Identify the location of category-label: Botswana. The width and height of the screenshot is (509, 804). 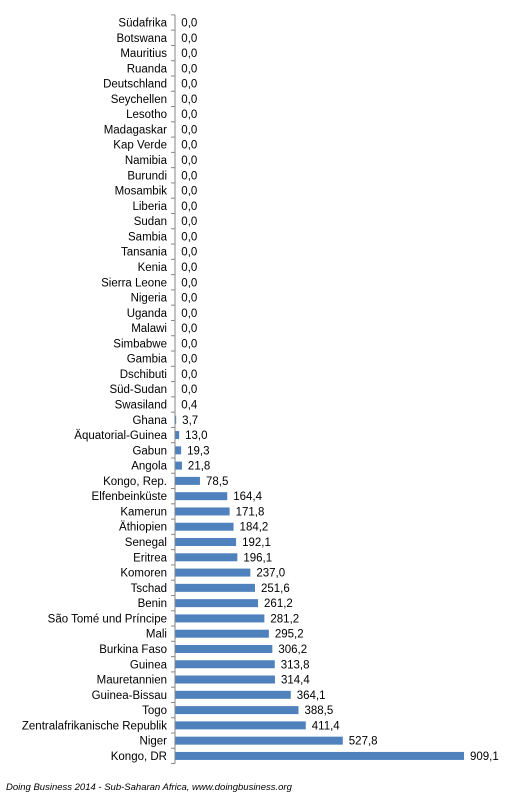
(141, 39).